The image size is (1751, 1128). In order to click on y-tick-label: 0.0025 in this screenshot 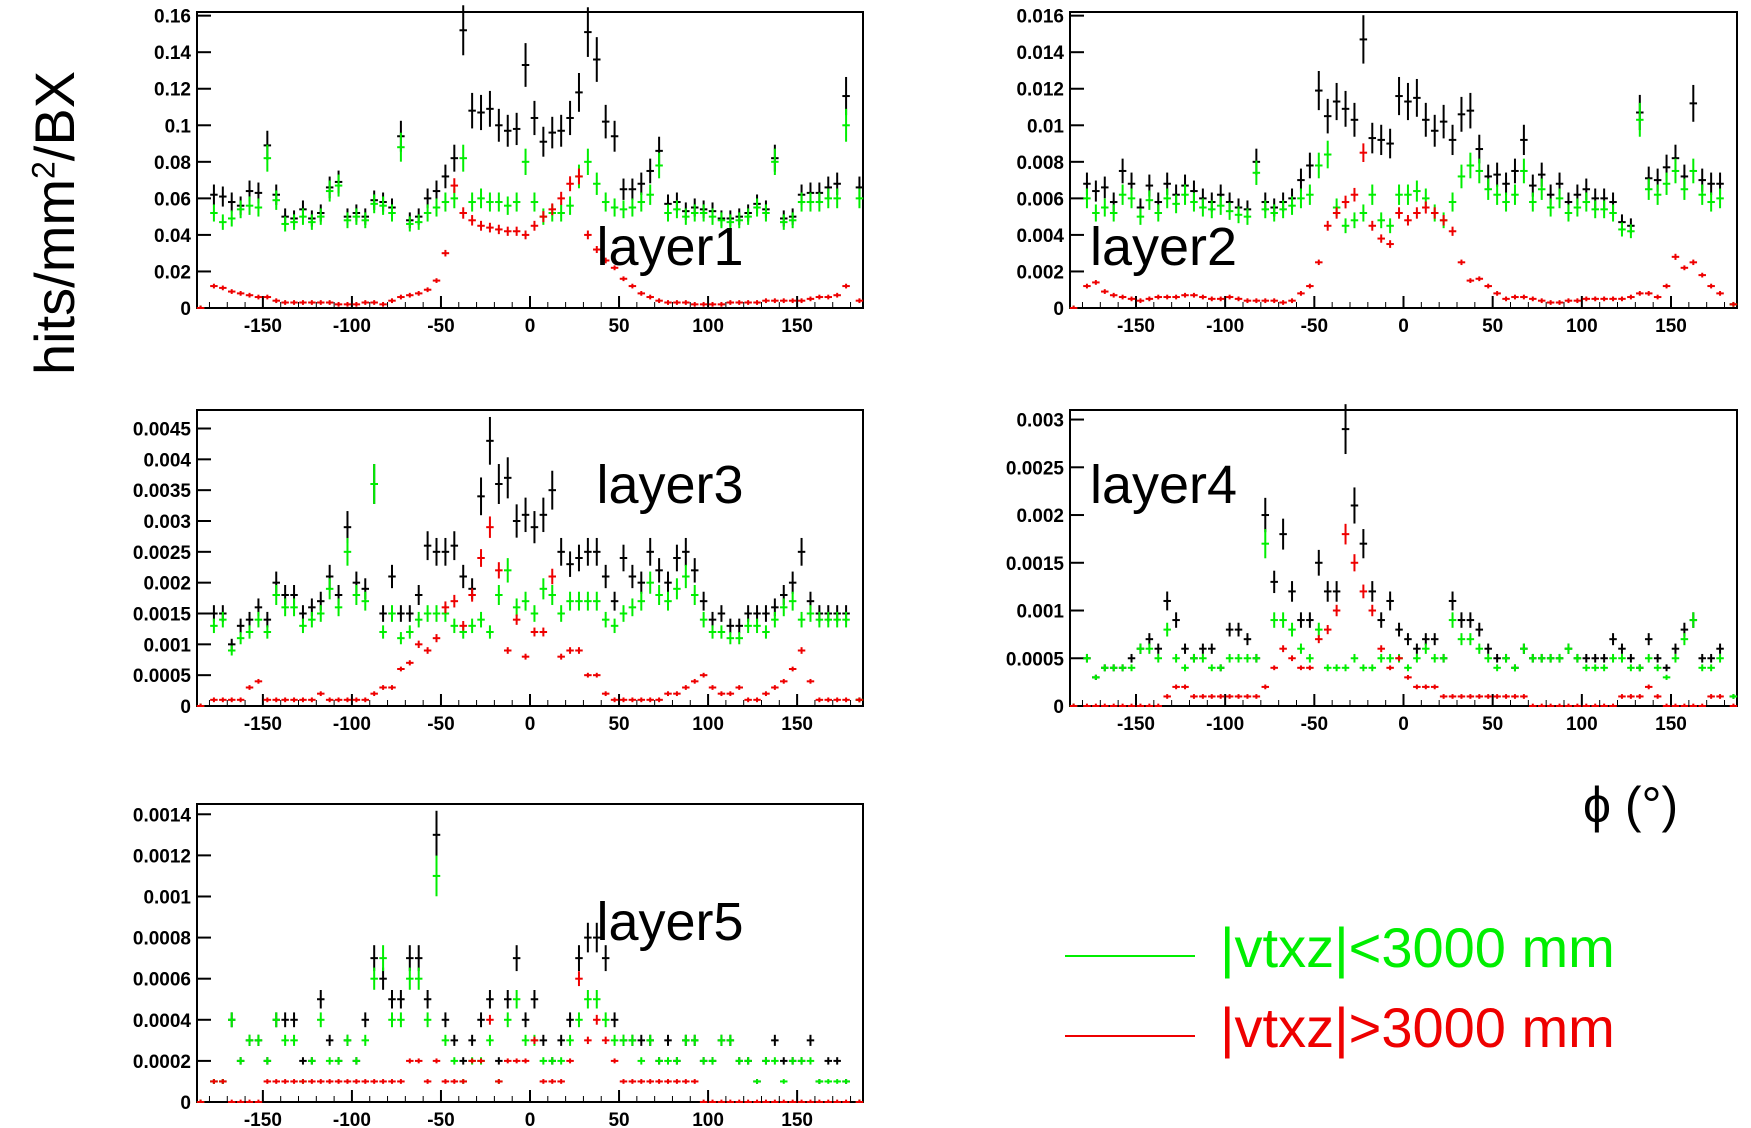, I will do `click(162, 553)`.